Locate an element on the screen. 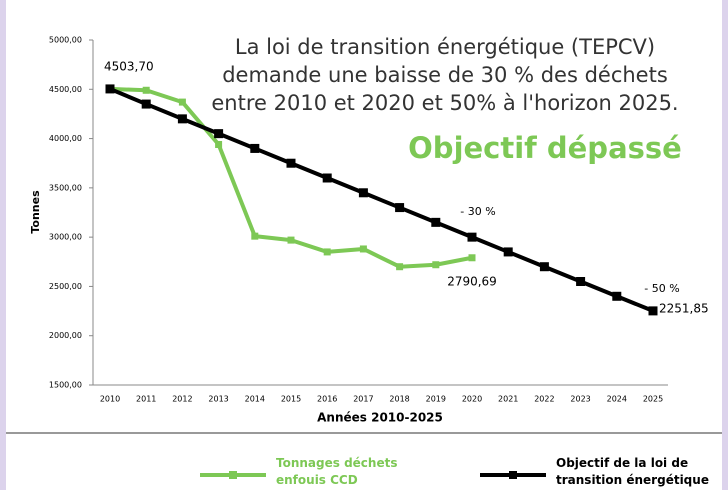 Image resolution: width=728 pixels, height=490 pixels. y-label: Tonnes is located at coordinates (35, 212).